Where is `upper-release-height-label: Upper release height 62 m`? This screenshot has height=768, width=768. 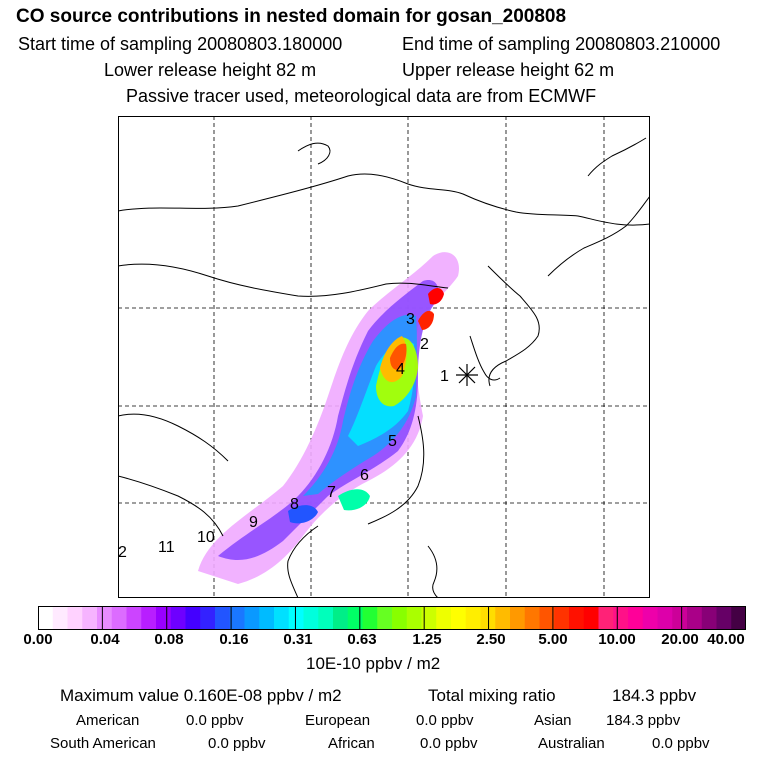
upper-release-height-label: Upper release height 62 m is located at coordinates (508, 70).